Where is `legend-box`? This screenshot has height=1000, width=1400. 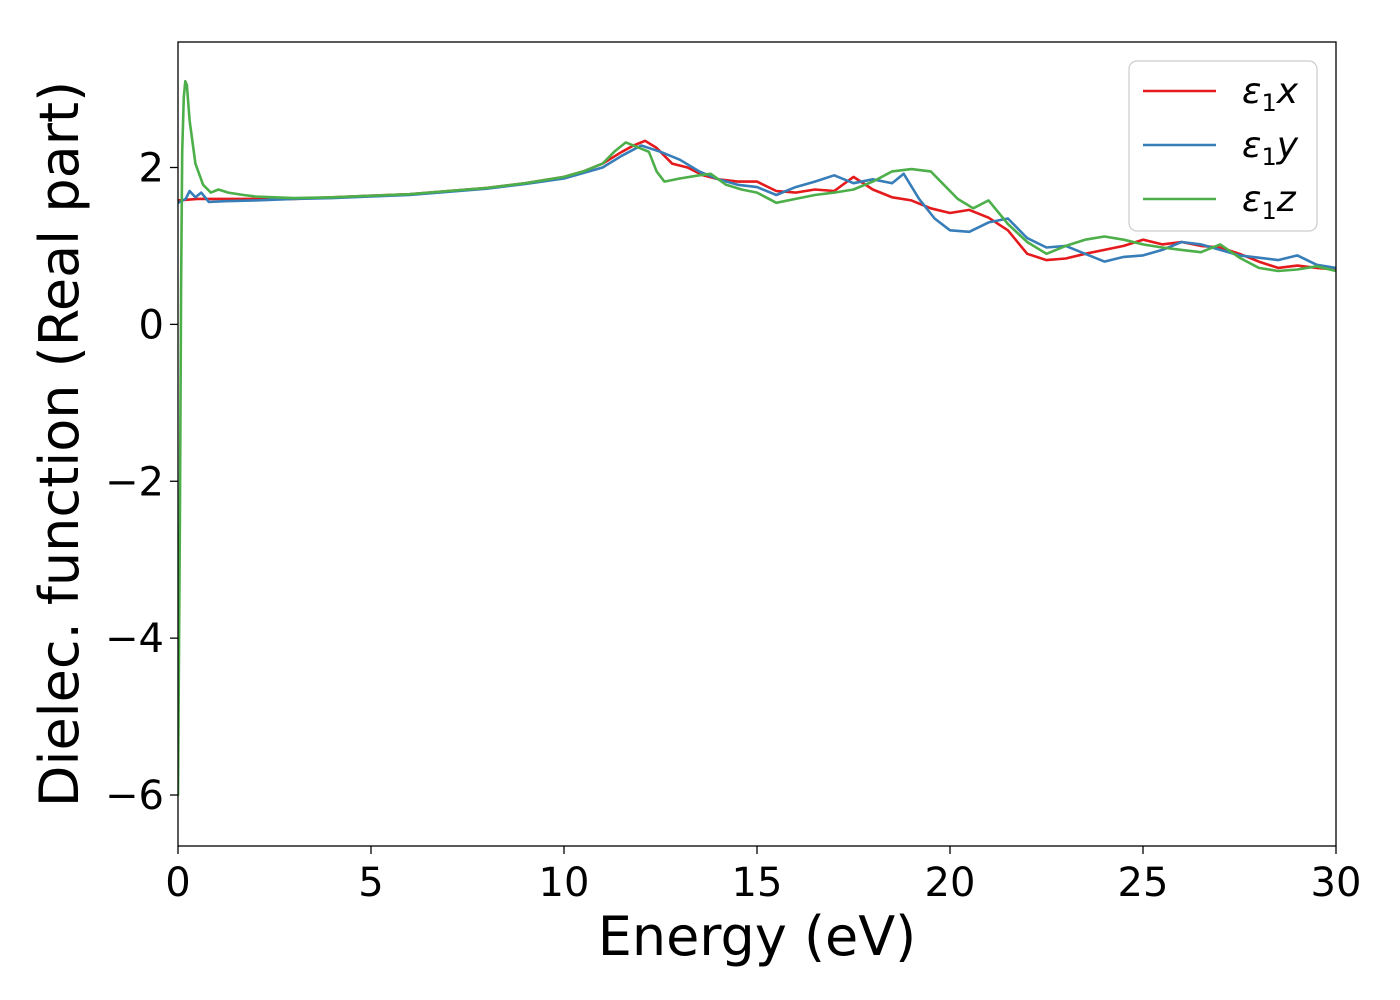
legend-box is located at coordinates (1223, 146).